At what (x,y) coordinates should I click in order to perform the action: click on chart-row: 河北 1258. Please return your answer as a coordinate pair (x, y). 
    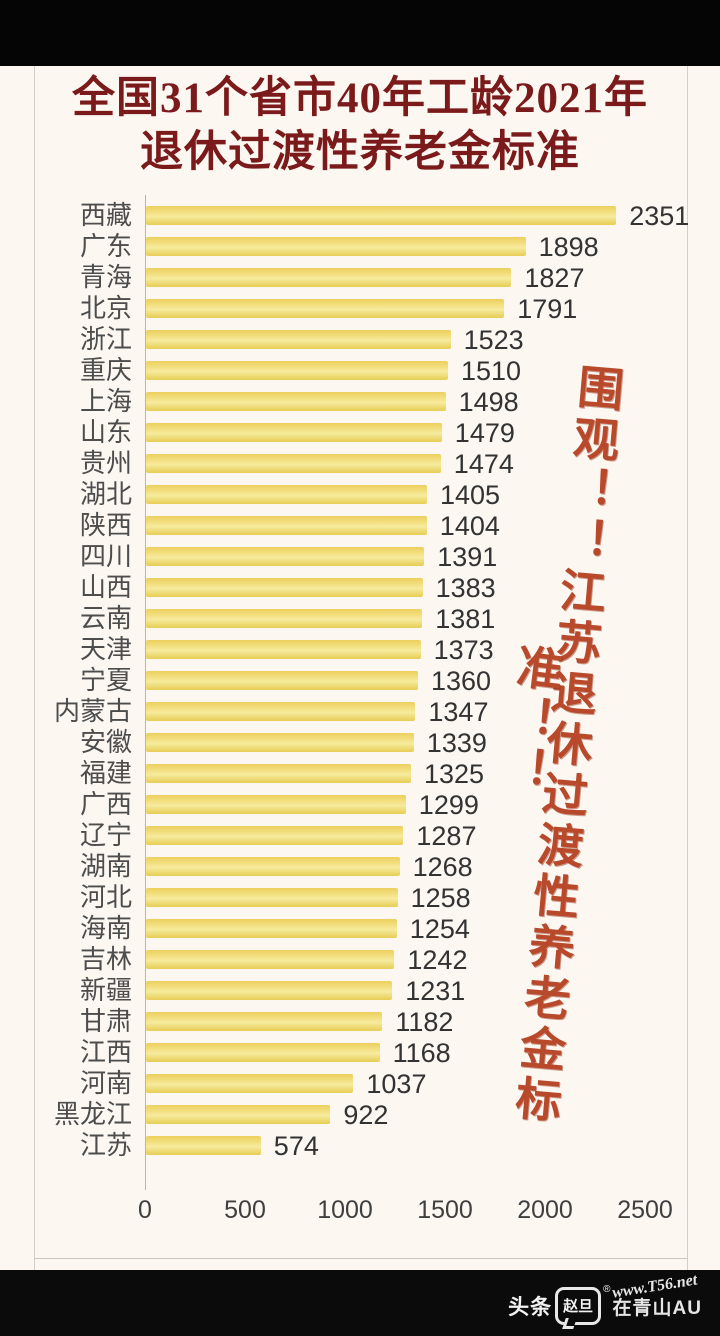
    Looking at the image, I should click on (360, 897).